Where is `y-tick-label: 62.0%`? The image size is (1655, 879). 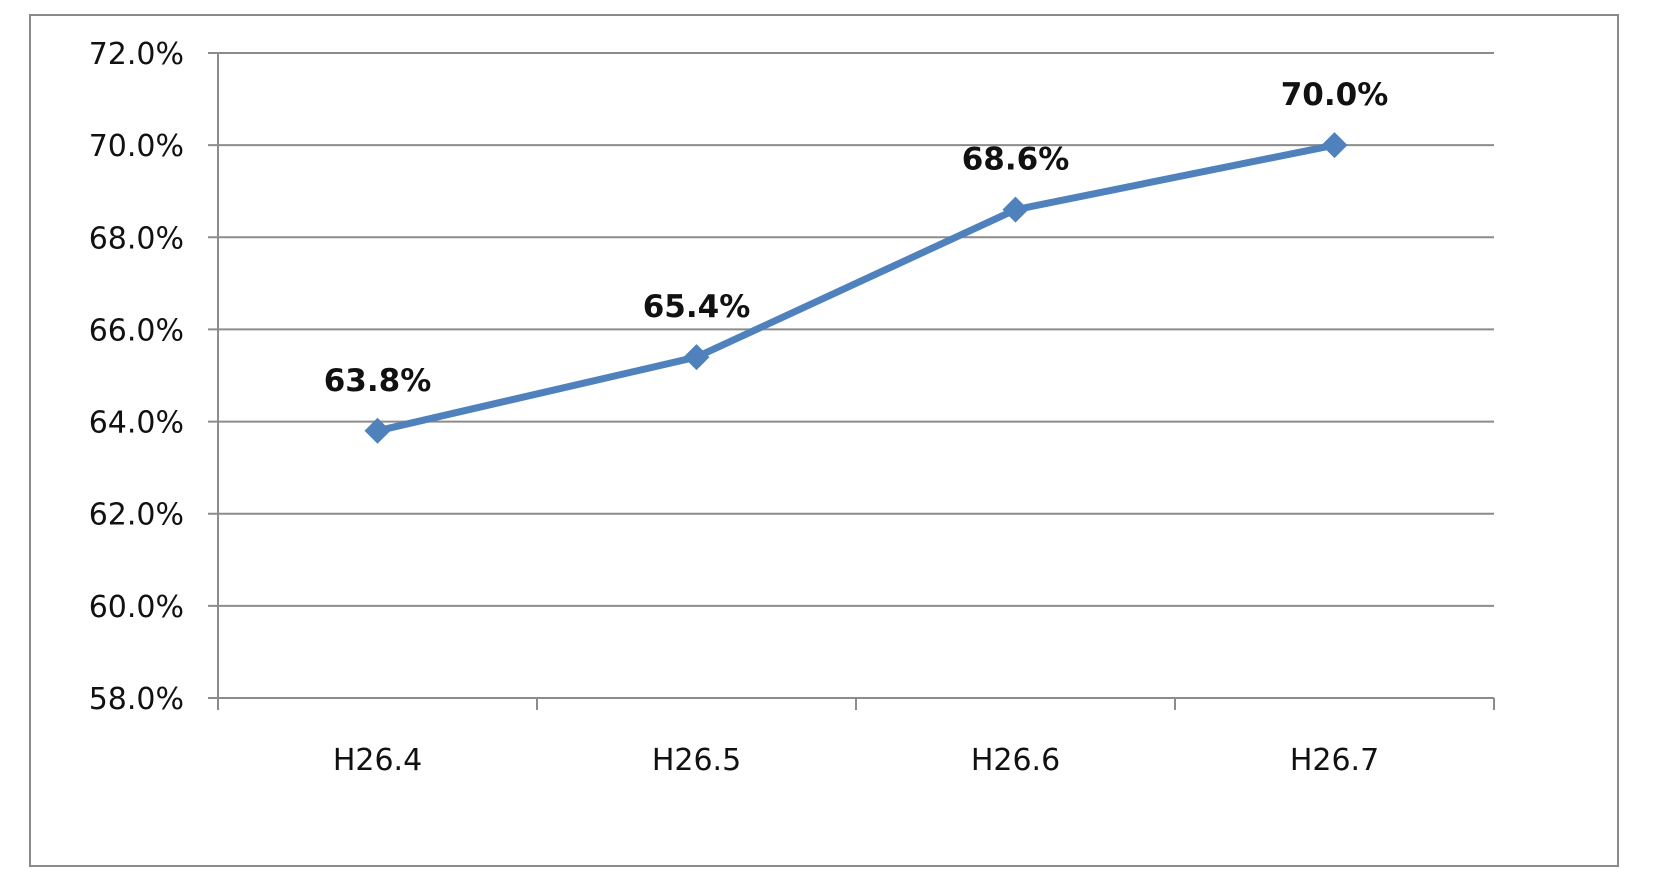 y-tick-label: 62.0% is located at coordinates (136, 515).